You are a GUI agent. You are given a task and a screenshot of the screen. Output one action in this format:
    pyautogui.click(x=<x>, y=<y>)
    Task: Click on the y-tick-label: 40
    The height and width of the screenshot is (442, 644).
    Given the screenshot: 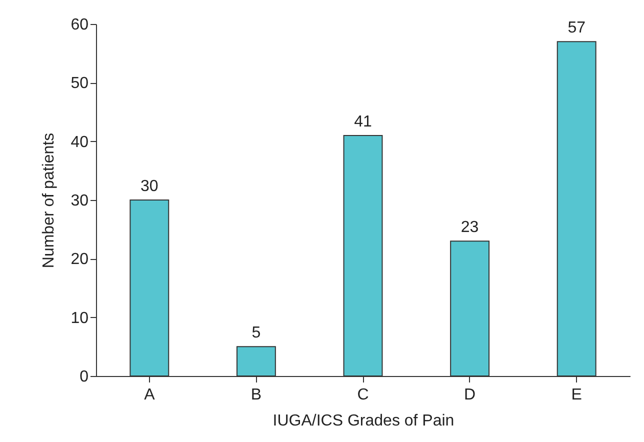 What is the action you would take?
    pyautogui.click(x=79, y=142)
    